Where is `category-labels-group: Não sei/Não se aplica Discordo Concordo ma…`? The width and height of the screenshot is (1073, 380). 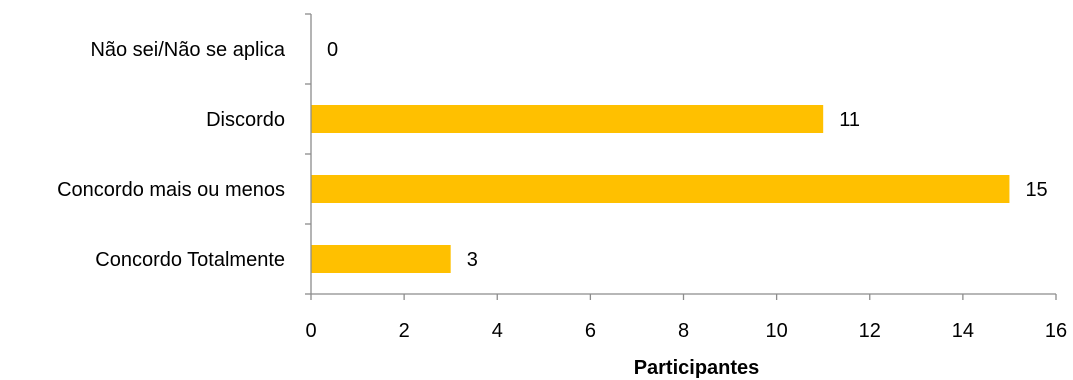 category-labels-group: Não sei/Não se aplica Discordo Concordo ma… is located at coordinates (171, 155).